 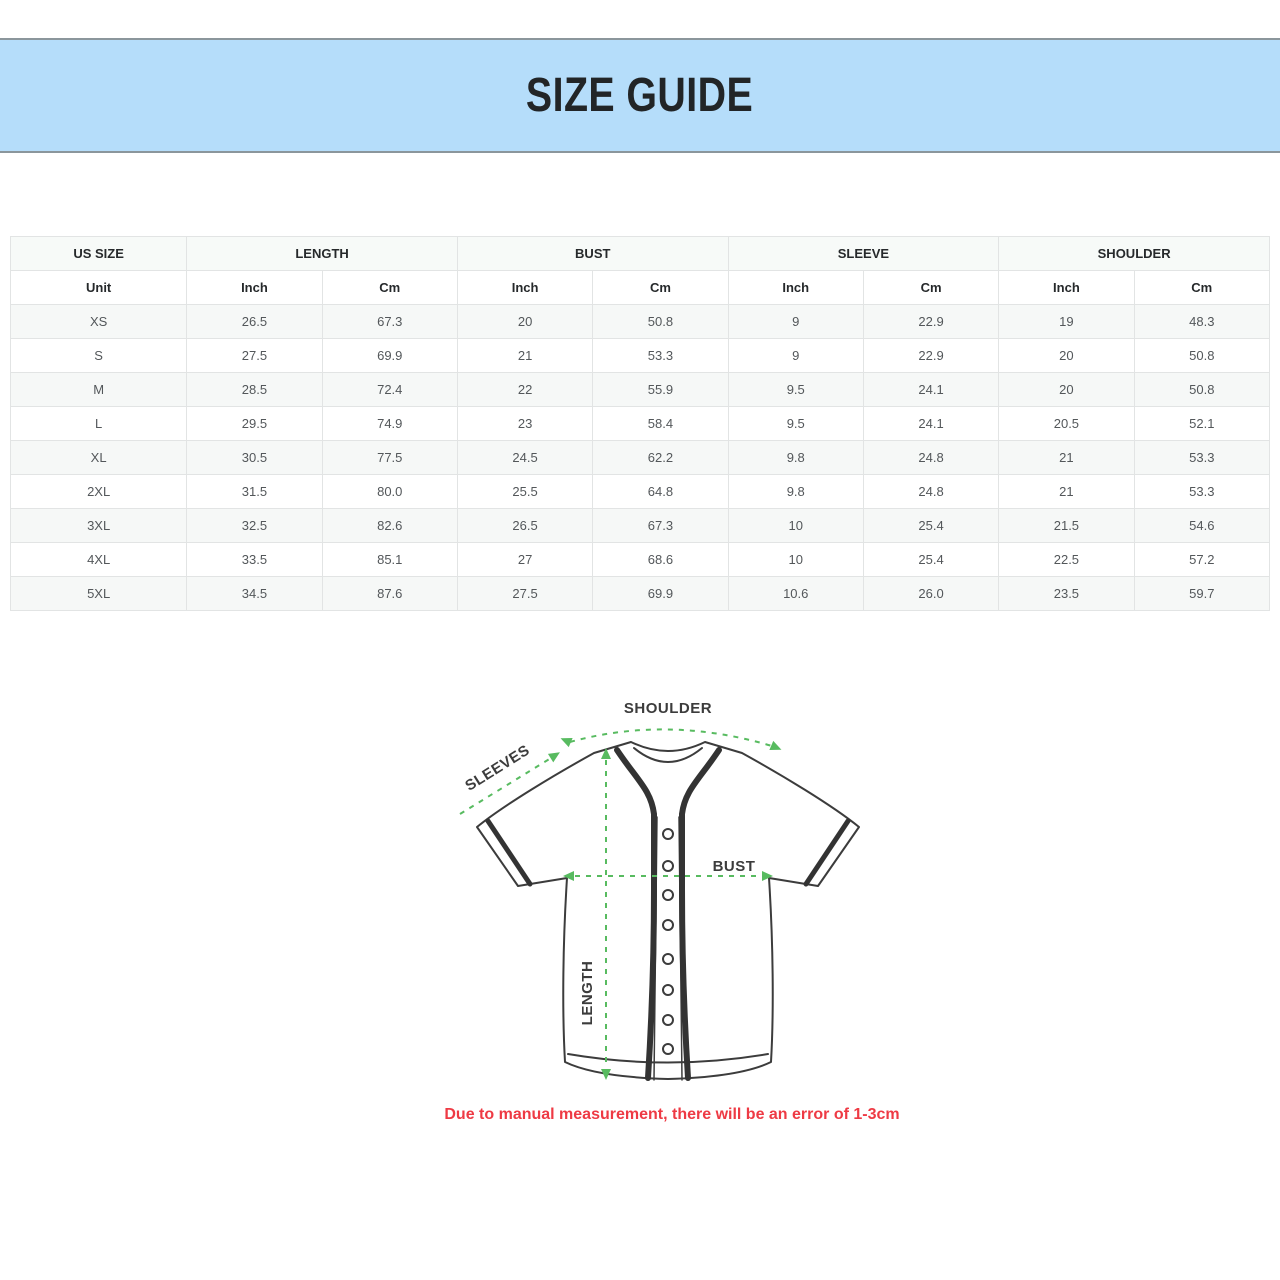 What do you see at coordinates (635, 914) in the screenshot?
I see `placket-left-stripe` at bounding box center [635, 914].